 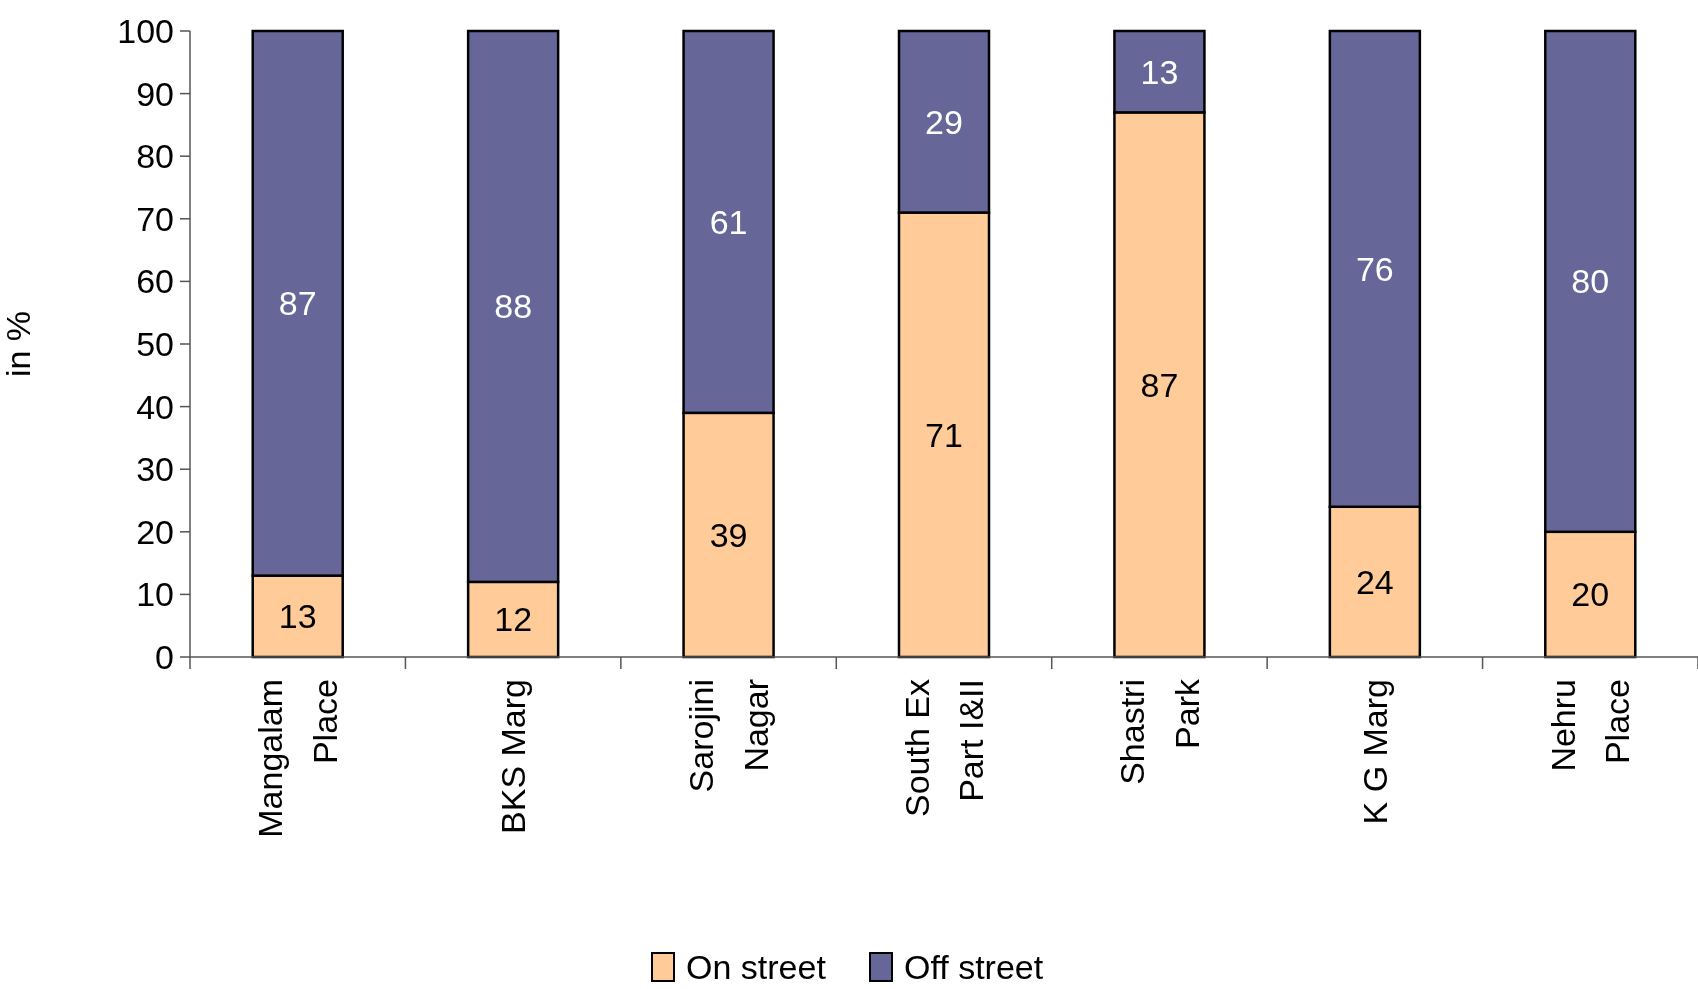 I want to click on legend-label: On street, so click(x=756, y=966).